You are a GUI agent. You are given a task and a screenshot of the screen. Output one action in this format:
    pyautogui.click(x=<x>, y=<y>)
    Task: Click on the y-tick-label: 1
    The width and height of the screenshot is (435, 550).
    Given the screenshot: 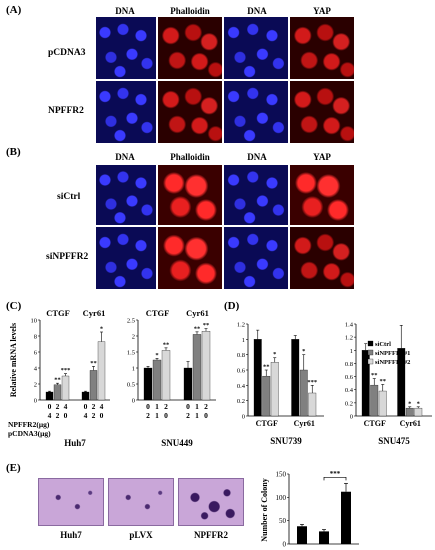 What is the action you would take?
    pyautogui.click(x=133, y=369)
    